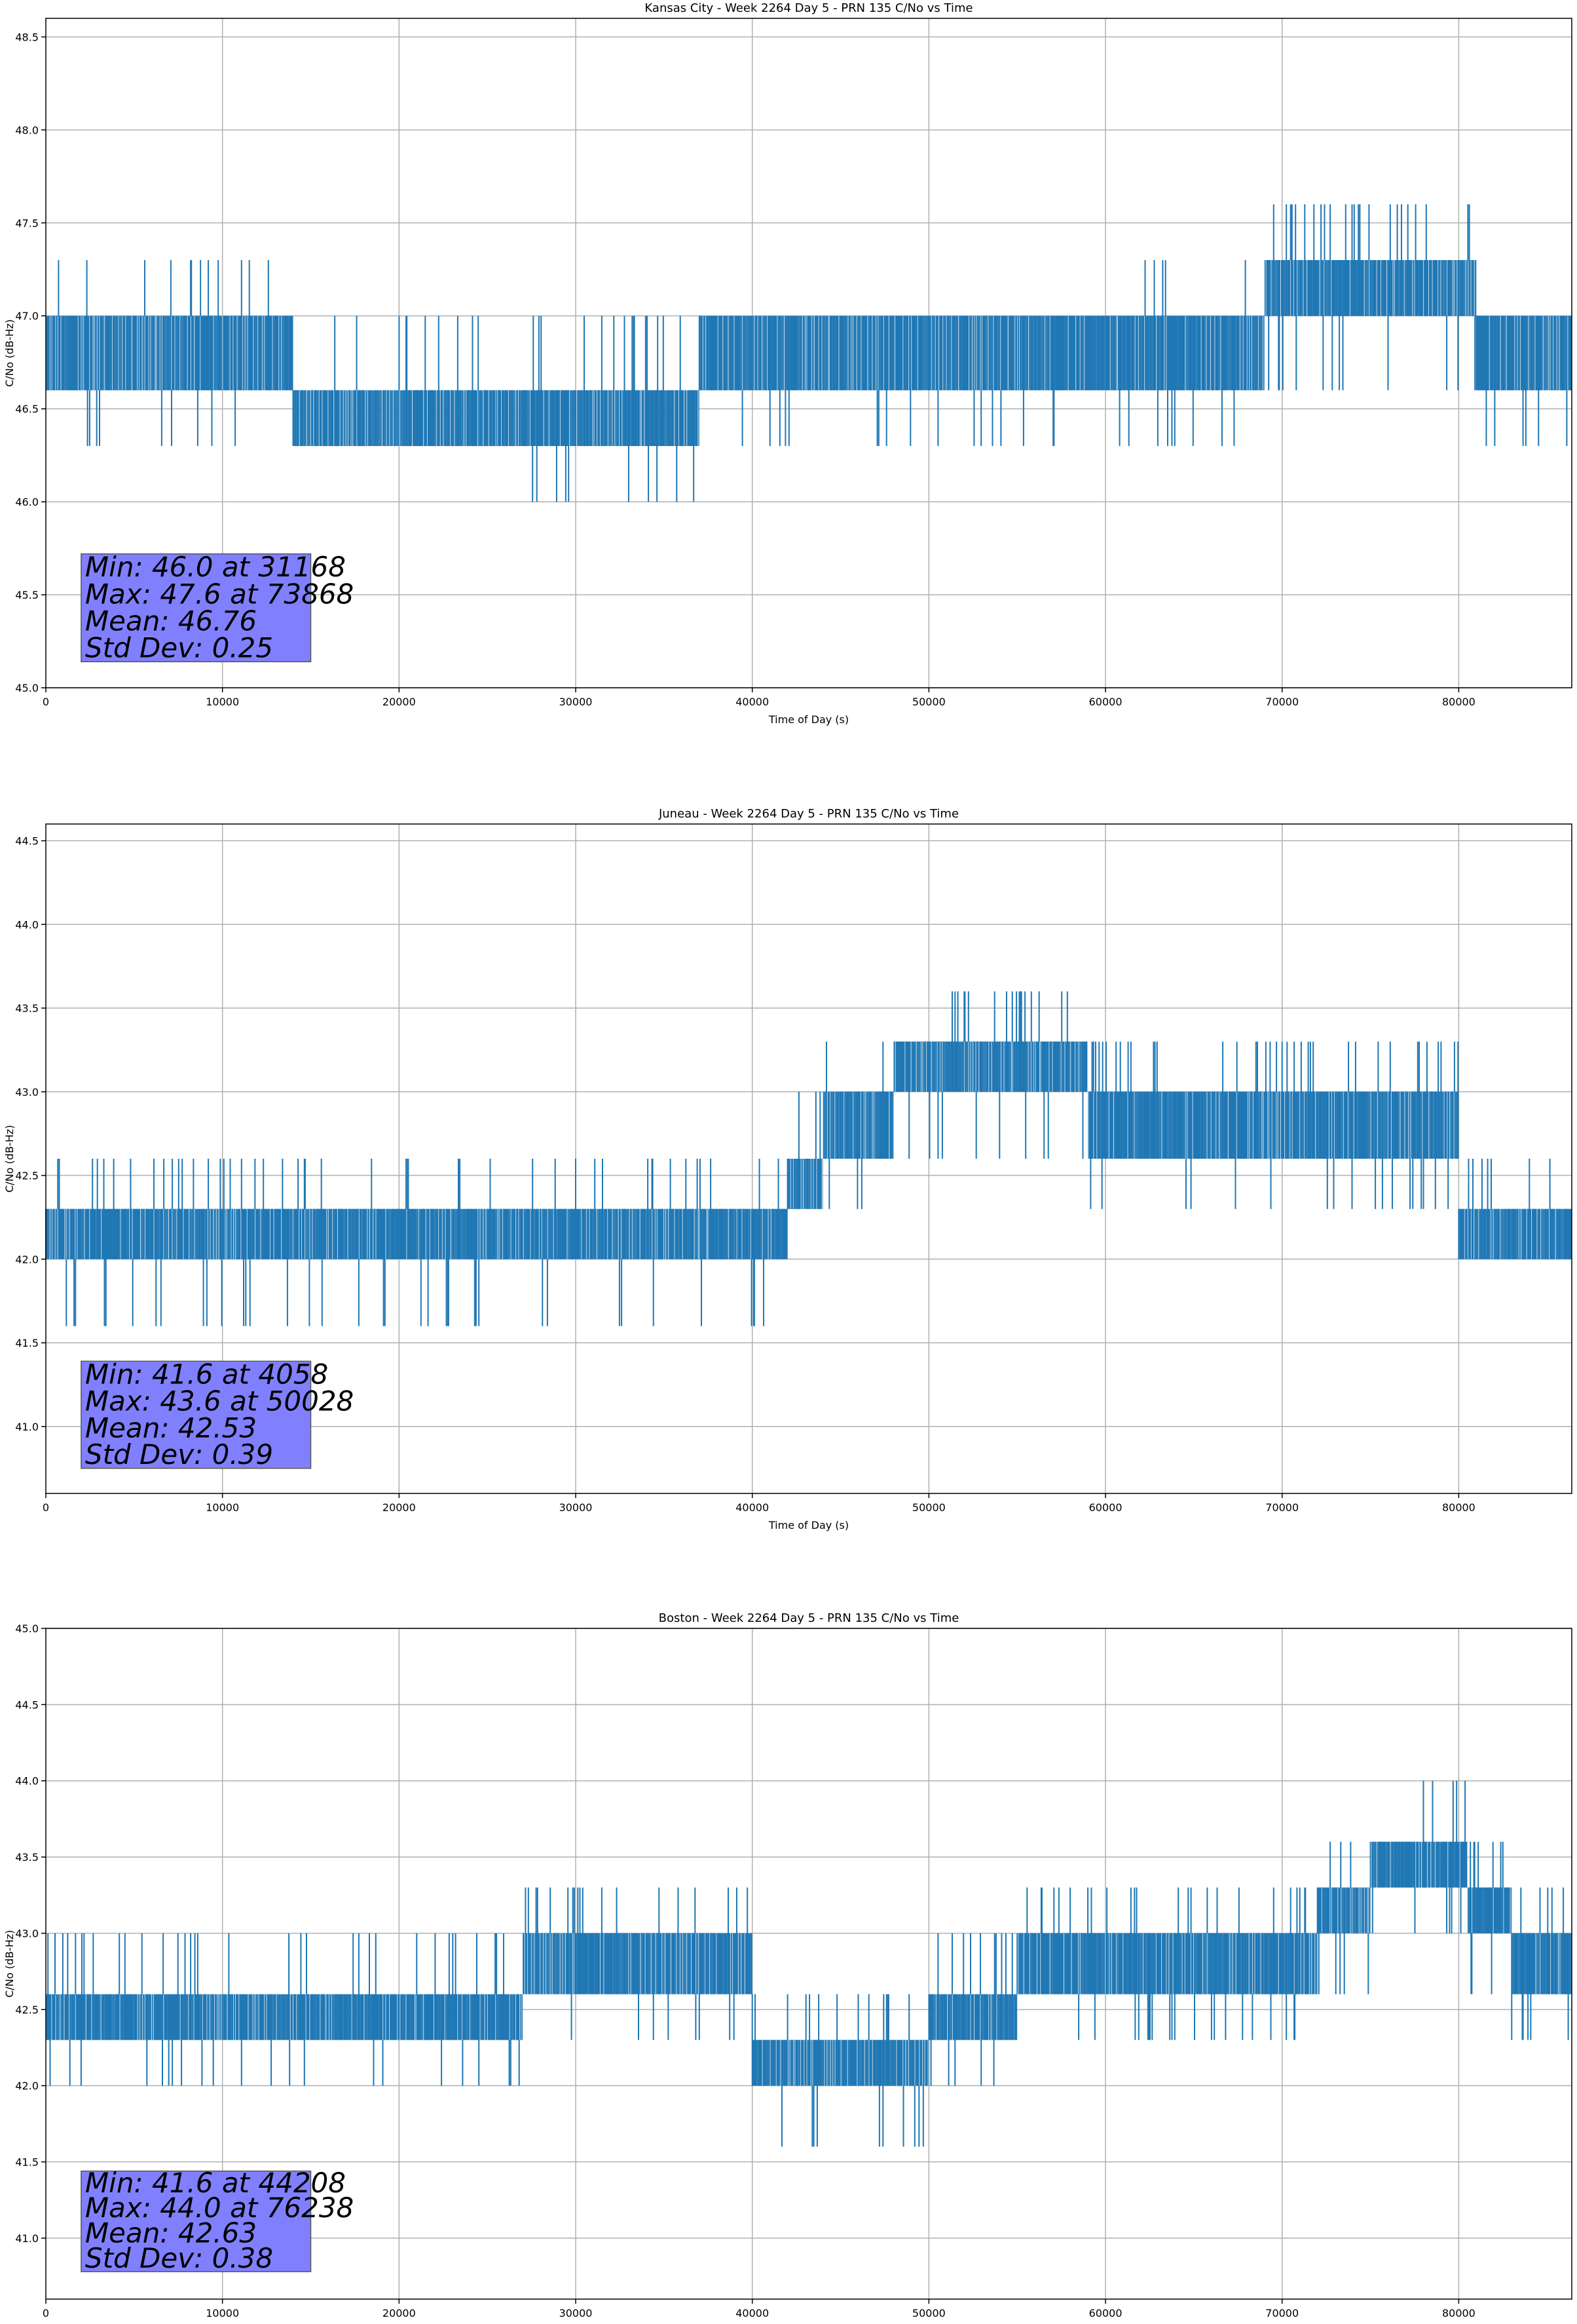  I want to click on stats-mean-text: Mean: 42.63, so click(171, 2233).